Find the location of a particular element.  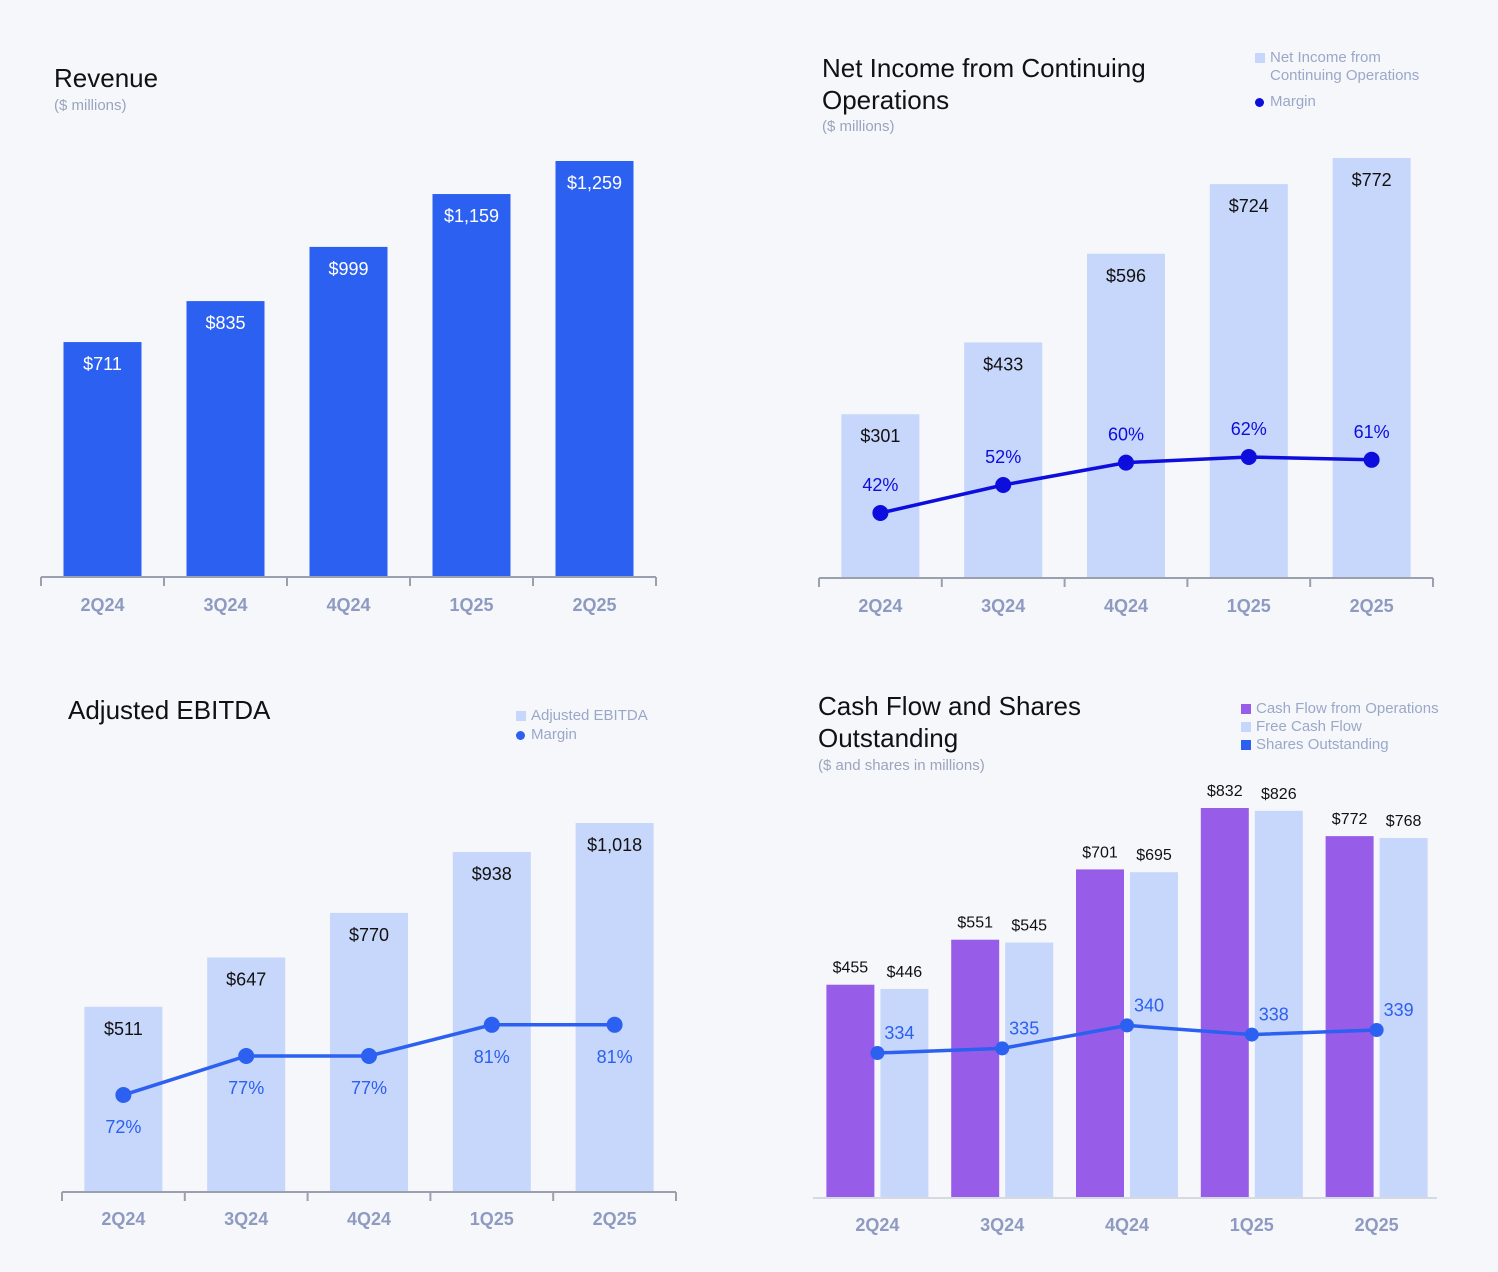

ebitda-data-label: $511 is located at coordinates (123, 1029).